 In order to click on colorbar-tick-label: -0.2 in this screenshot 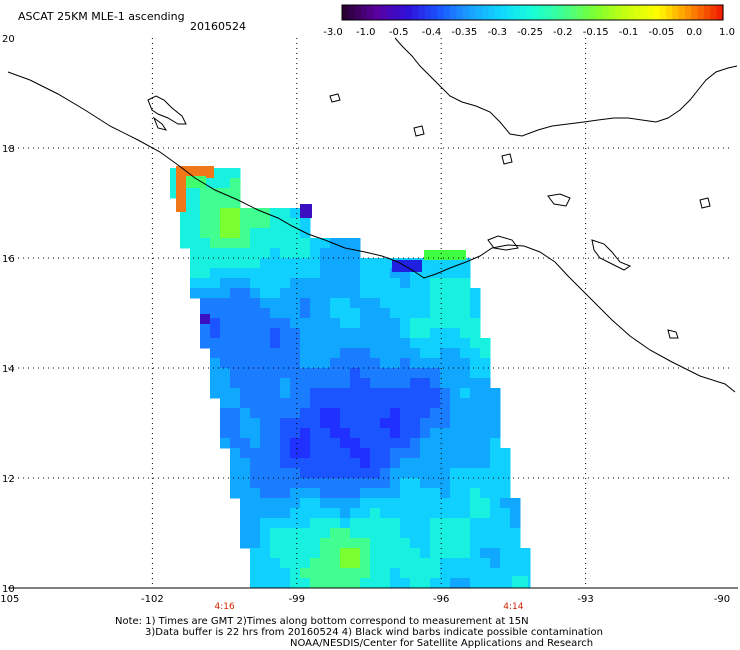, I will do `click(563, 32)`.